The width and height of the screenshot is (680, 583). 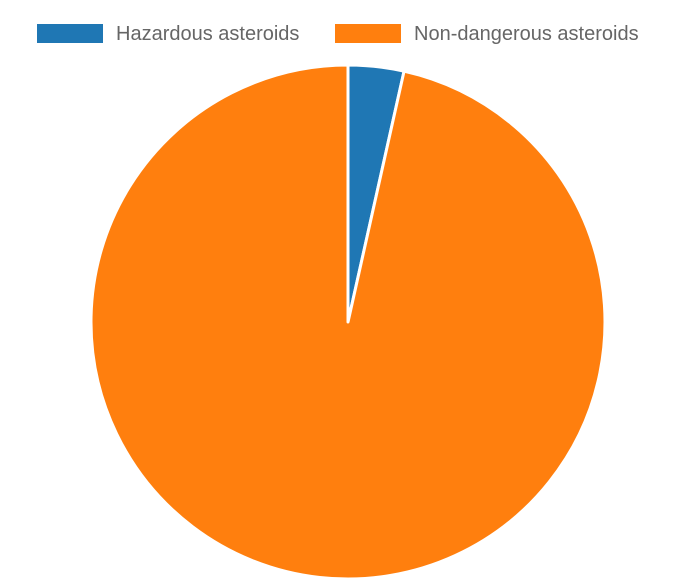 I want to click on legend-label-non-dangerous: Non-dangerous asteroids, so click(x=526, y=34).